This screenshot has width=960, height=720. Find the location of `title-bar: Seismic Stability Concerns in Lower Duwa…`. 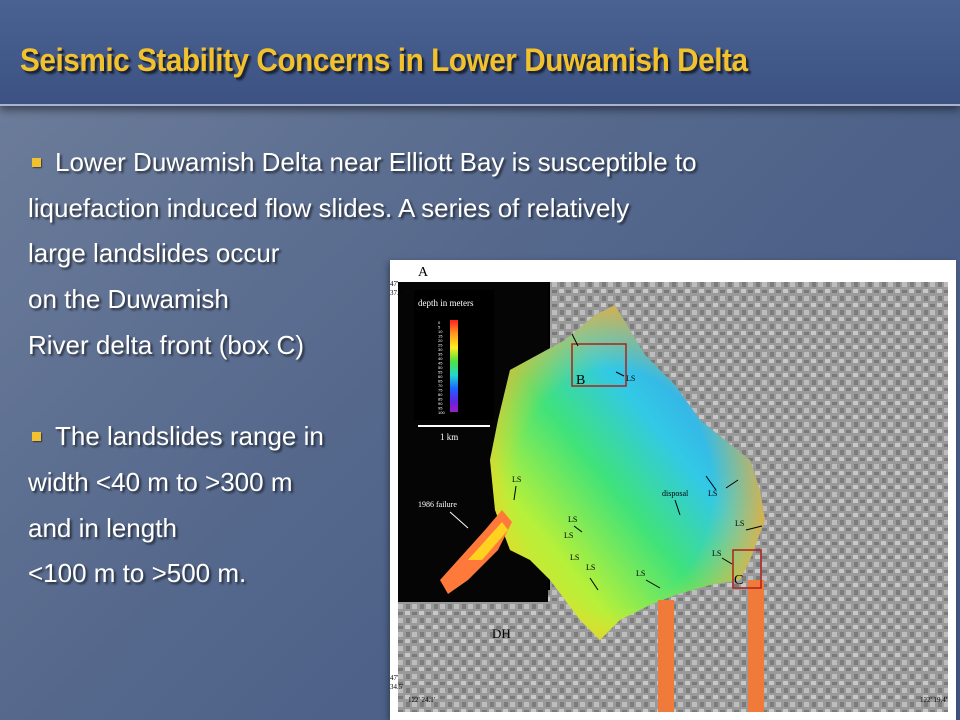

title-bar: Seismic Stability Concerns in Lower Duwa… is located at coordinates (480, 53).